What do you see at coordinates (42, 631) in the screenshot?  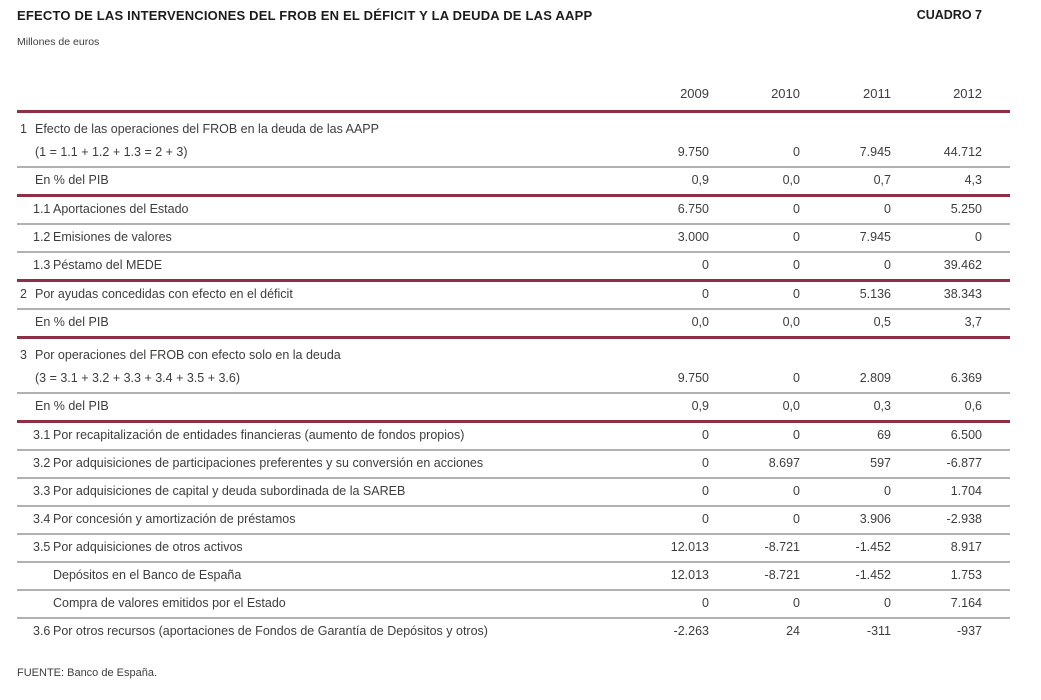 I see `row-number: 3.6` at bounding box center [42, 631].